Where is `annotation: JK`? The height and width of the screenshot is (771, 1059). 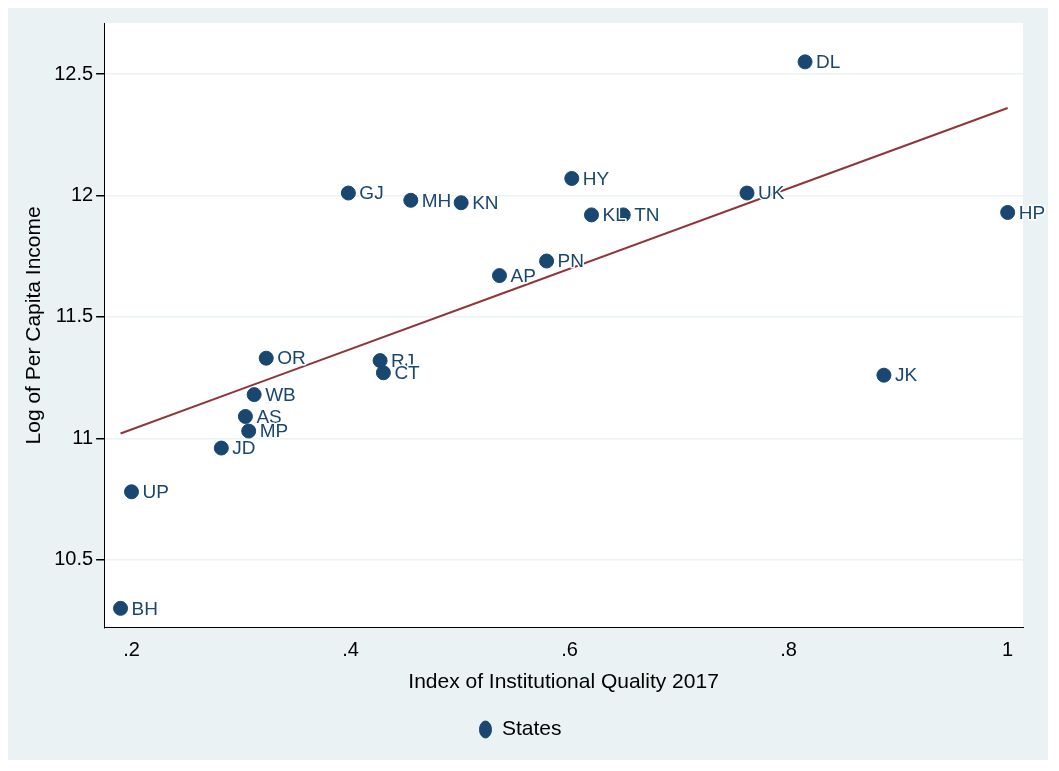 annotation: JK is located at coordinates (906, 375).